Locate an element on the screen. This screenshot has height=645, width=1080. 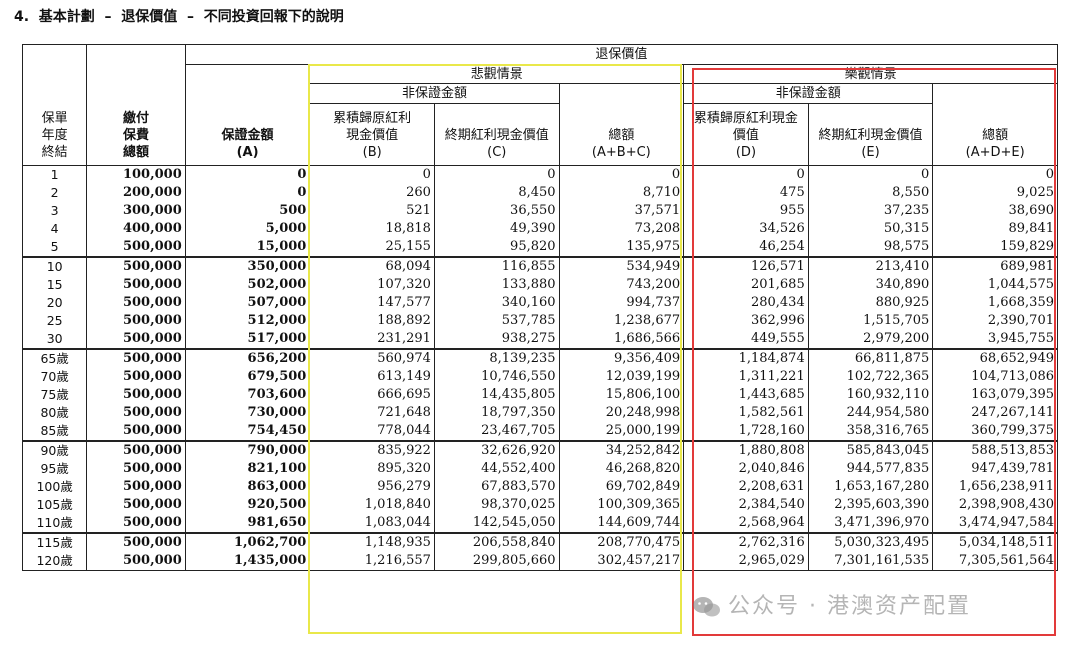
table-row: 1 100,000 0 0 0 0 0 0 0 is located at coordinates (539, 174).